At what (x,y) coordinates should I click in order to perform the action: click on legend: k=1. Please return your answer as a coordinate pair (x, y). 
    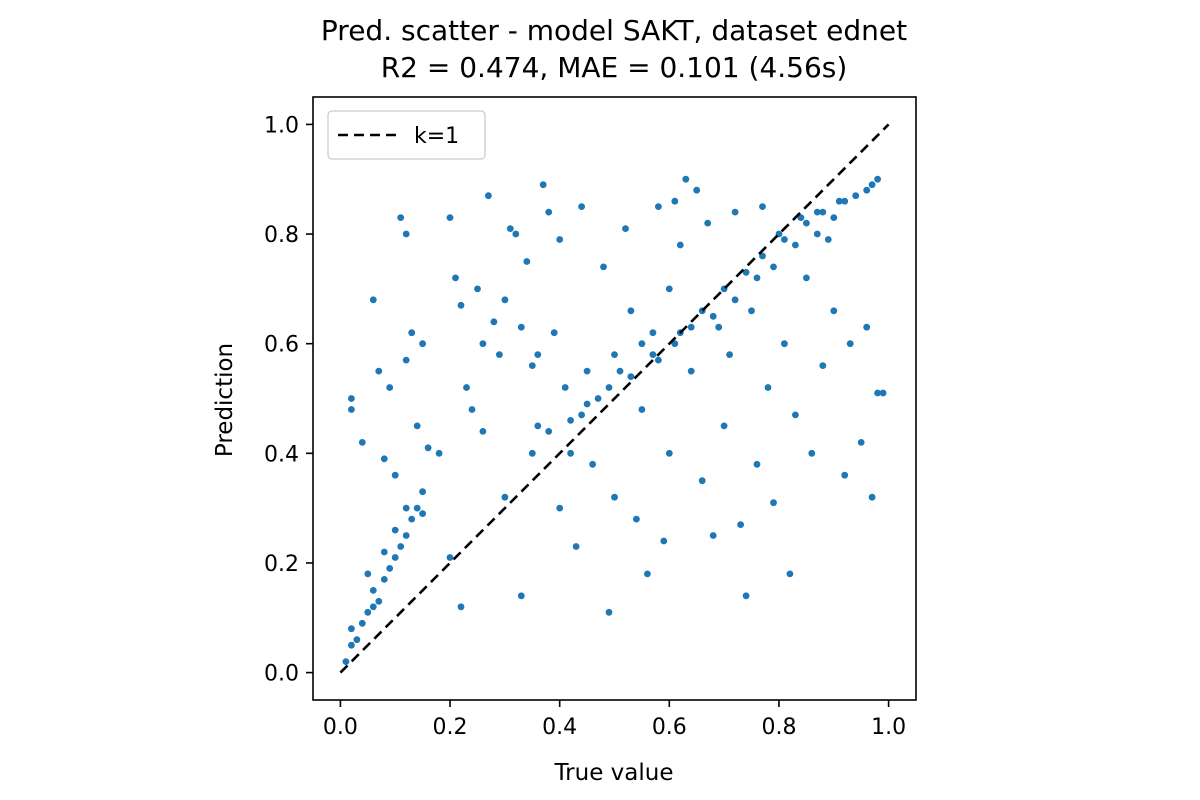
    Looking at the image, I should click on (406, 135).